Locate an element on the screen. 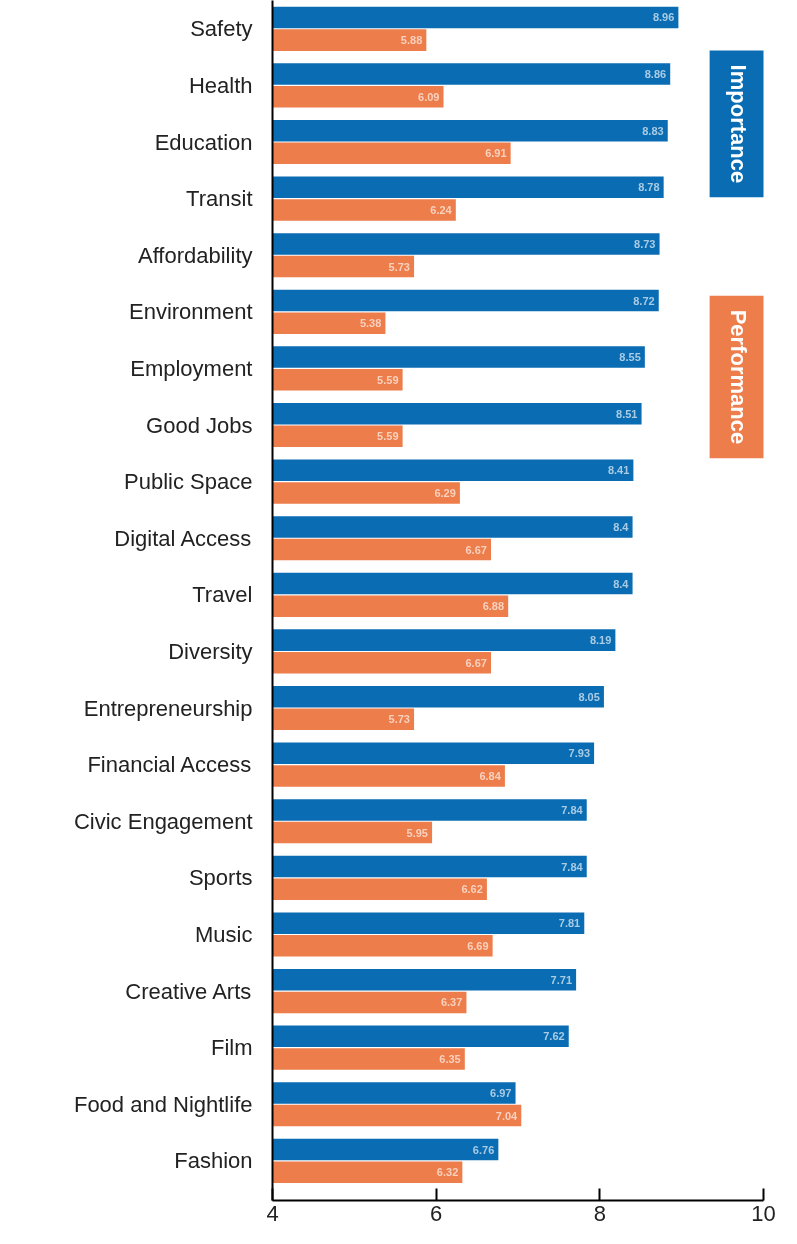 This screenshot has width=797, height=1244. y-tick-label: Travel is located at coordinates (222, 595).